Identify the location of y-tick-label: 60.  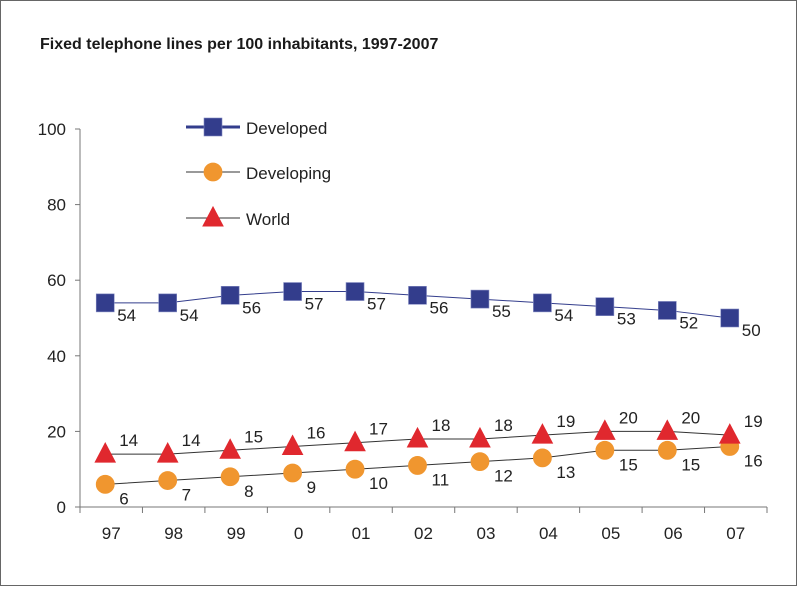
(56, 280).